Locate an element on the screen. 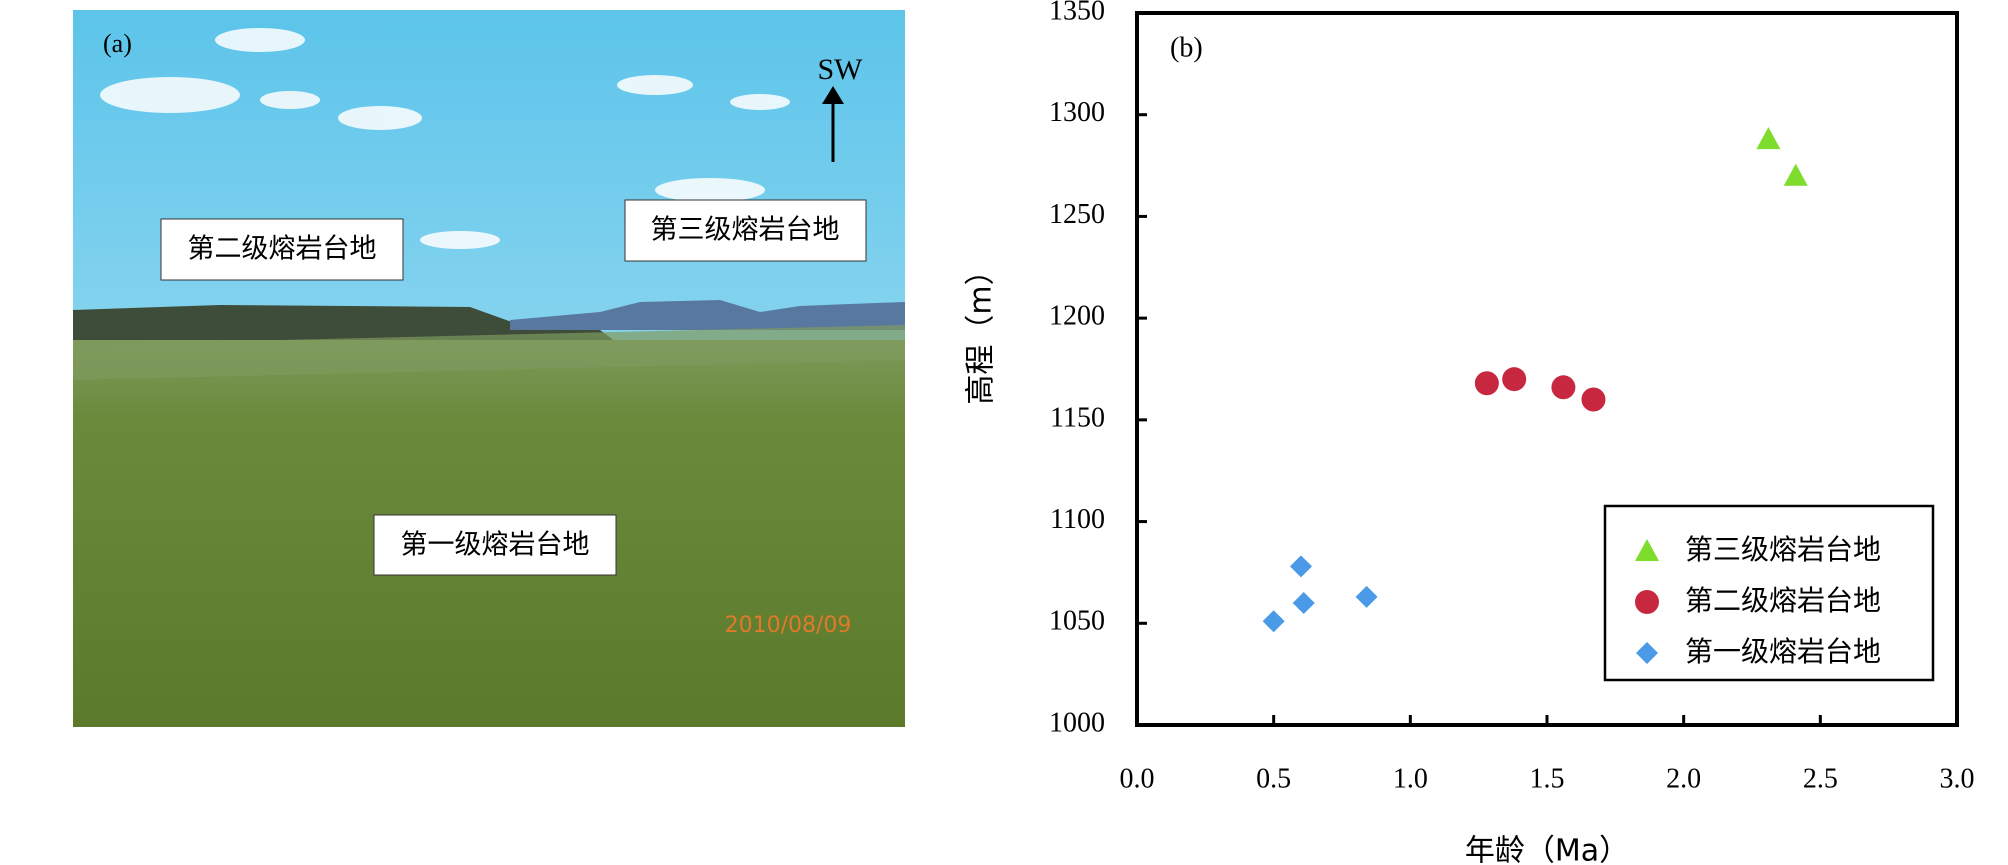  legend-box is located at coordinates (1769, 593).